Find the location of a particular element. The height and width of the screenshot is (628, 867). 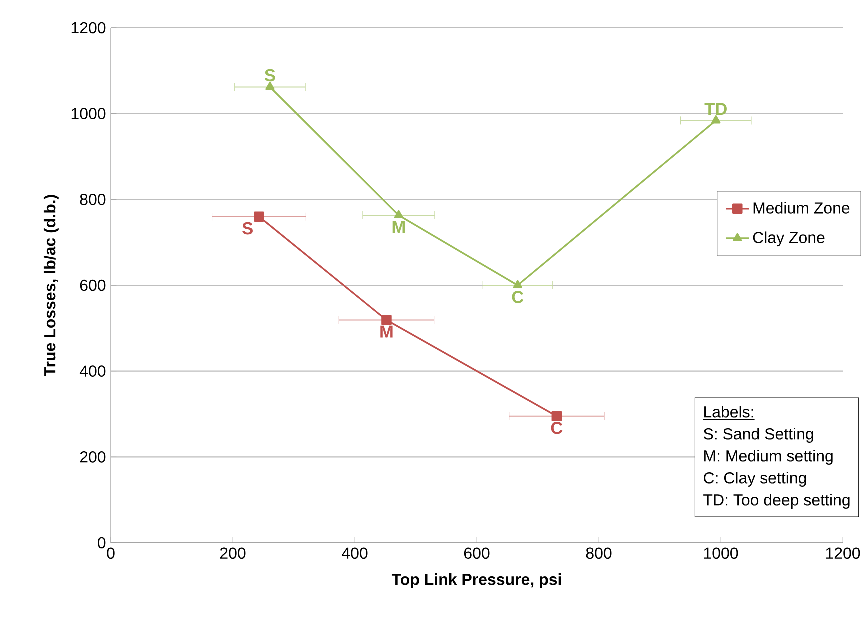

x-axis-title: Top Link Pressure, psi is located at coordinates (477, 581).